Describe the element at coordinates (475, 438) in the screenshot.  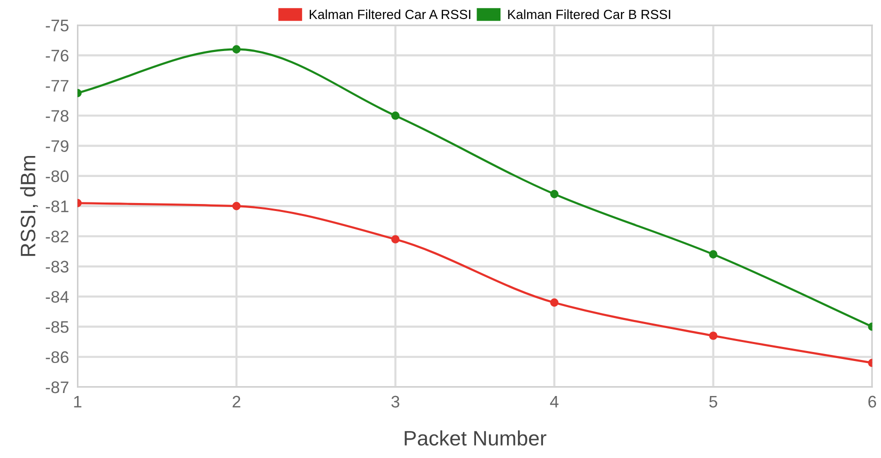
I see `x-axis-title: Packet Number` at that location.